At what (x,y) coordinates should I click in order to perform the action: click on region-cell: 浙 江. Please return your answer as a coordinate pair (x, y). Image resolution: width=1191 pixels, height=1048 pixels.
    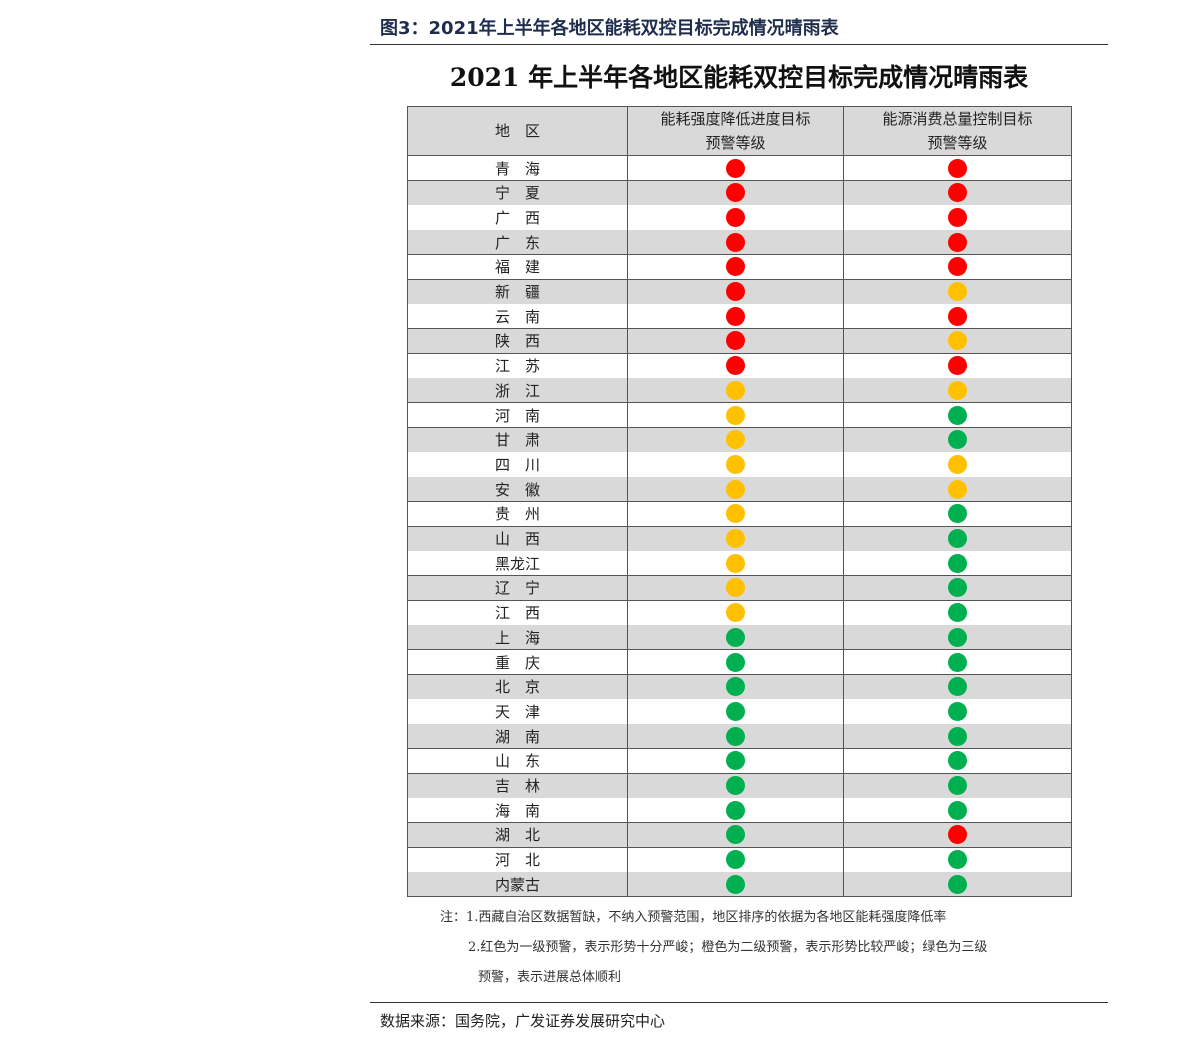
    Looking at the image, I should click on (518, 391).